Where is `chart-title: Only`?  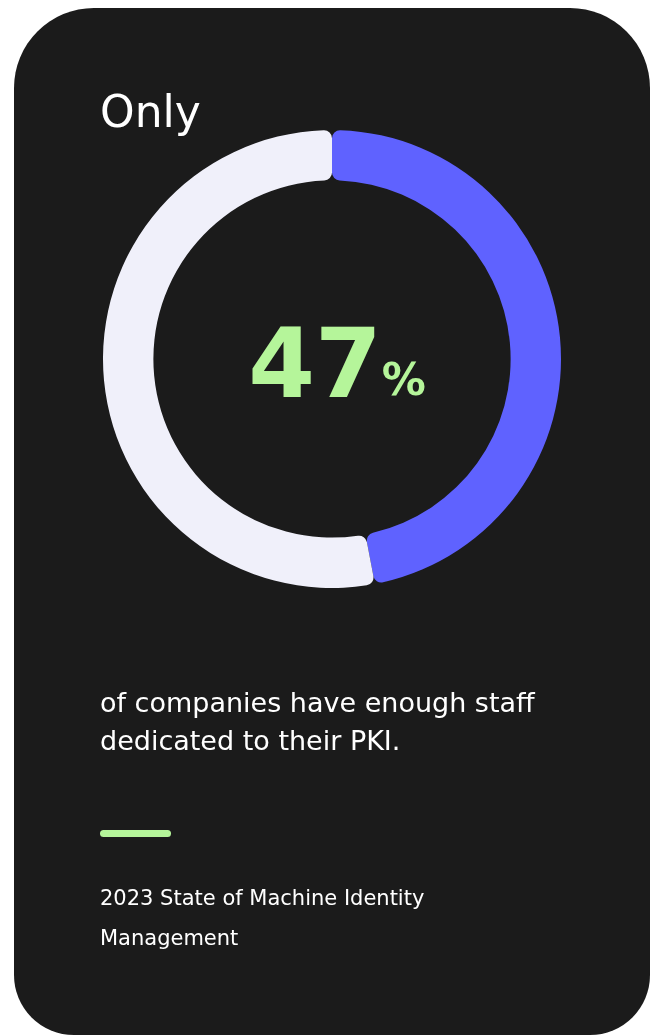 chart-title: Only is located at coordinates (150, 111).